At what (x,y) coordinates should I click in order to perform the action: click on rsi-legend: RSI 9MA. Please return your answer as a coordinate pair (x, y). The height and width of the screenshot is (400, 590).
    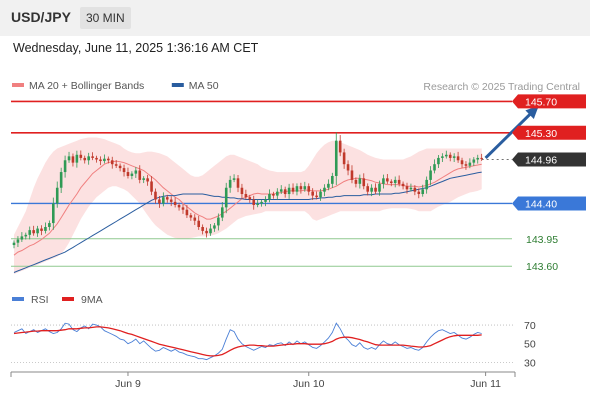
    Looking at the image, I should click on (57, 300).